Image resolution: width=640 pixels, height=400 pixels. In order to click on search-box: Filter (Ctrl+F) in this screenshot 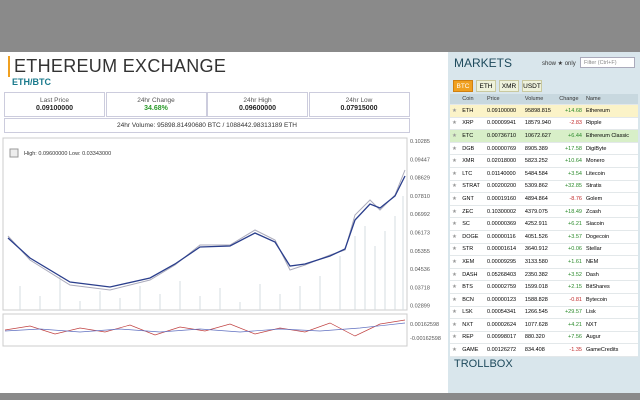, I will do `click(607, 62)`.